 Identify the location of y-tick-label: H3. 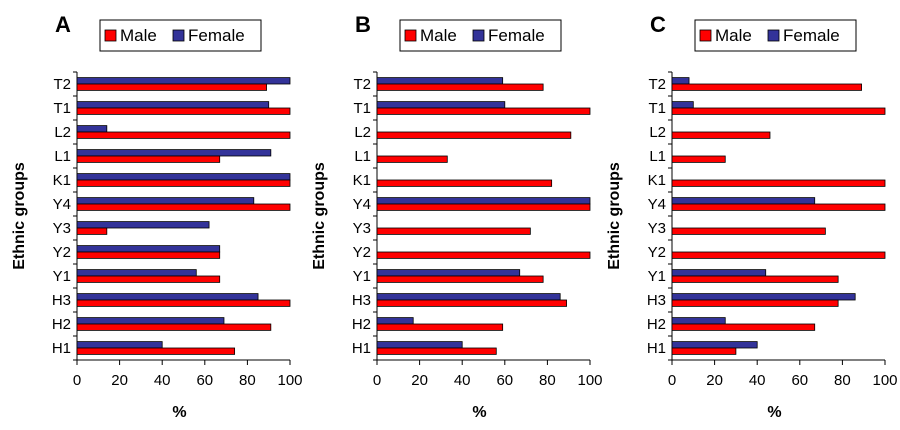
(656, 300).